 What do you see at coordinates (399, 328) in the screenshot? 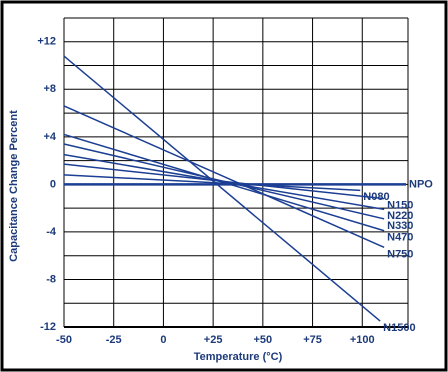
I see `series-label: N1500` at bounding box center [399, 328].